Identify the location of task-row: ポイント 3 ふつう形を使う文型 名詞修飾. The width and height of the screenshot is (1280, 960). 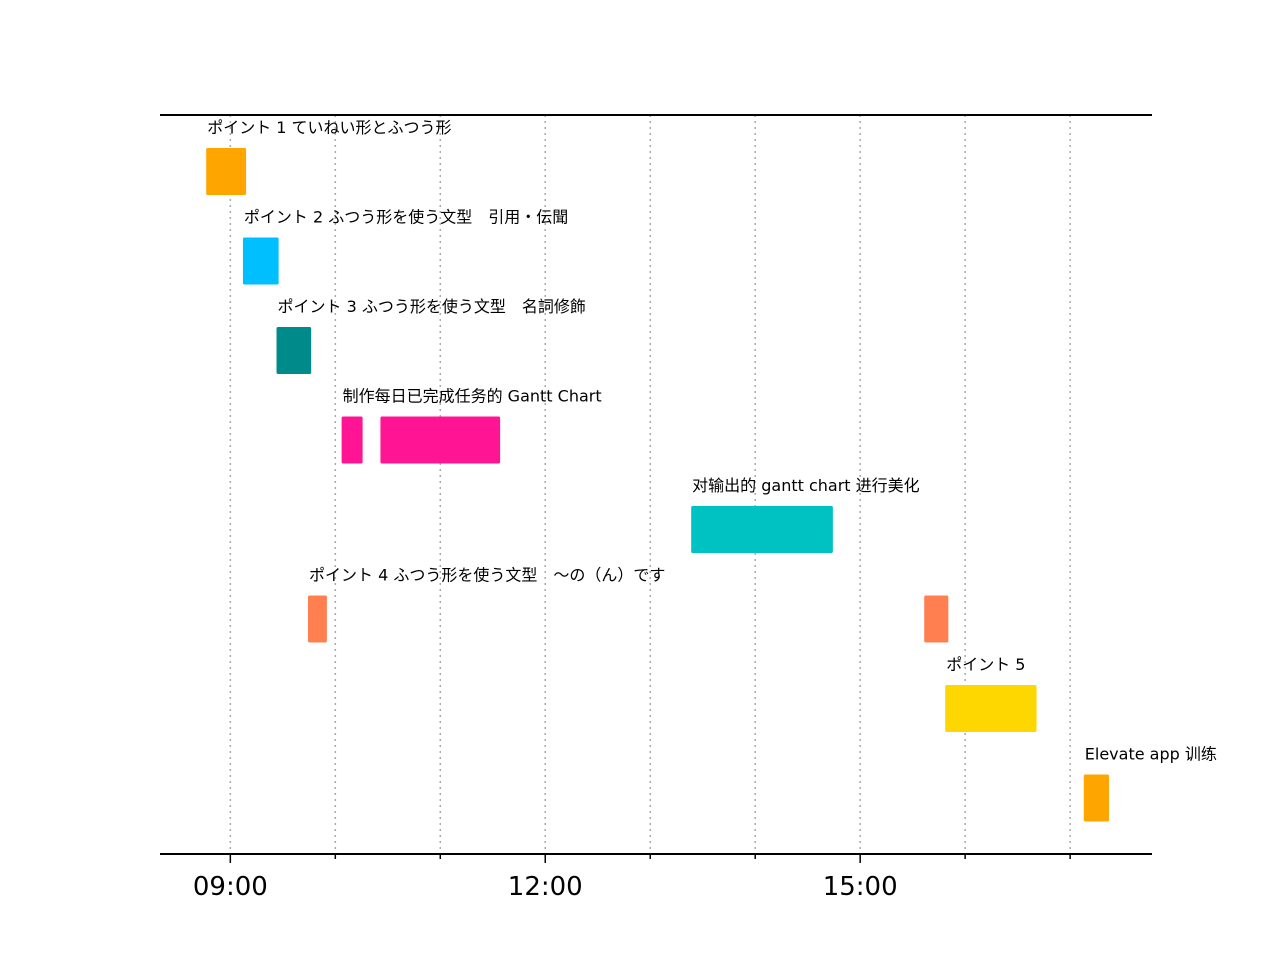
(431, 335).